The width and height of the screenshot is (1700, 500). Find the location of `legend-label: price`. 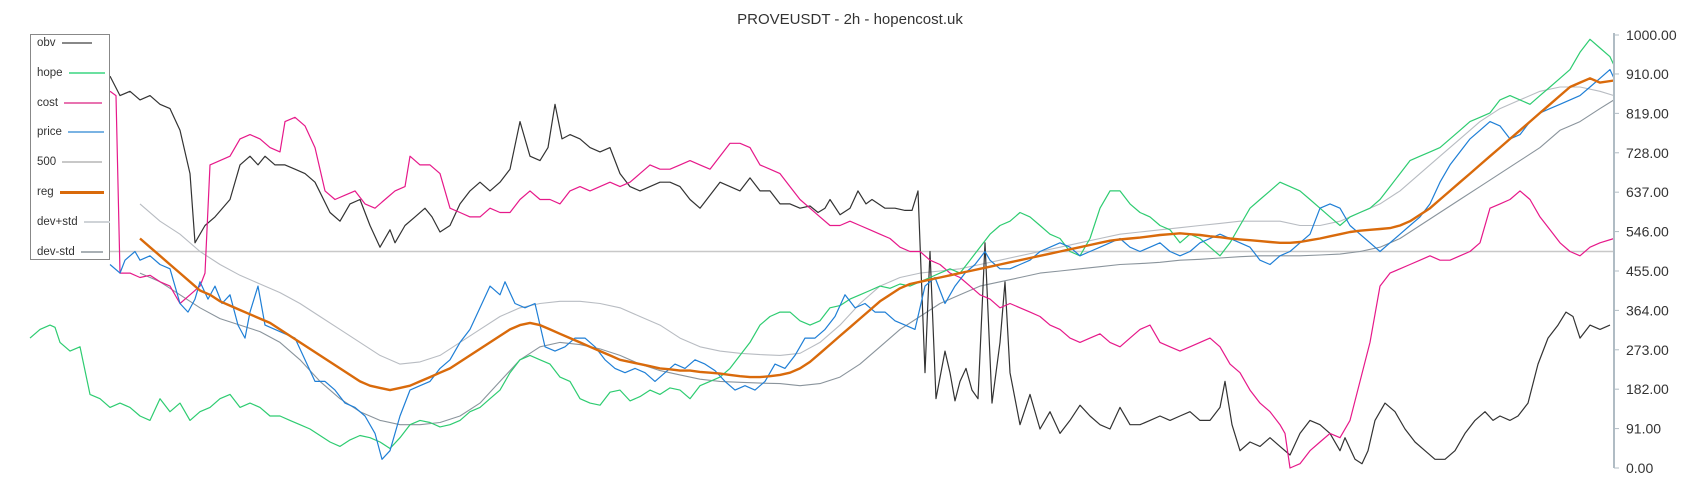

legend-label: price is located at coordinates (49, 132).